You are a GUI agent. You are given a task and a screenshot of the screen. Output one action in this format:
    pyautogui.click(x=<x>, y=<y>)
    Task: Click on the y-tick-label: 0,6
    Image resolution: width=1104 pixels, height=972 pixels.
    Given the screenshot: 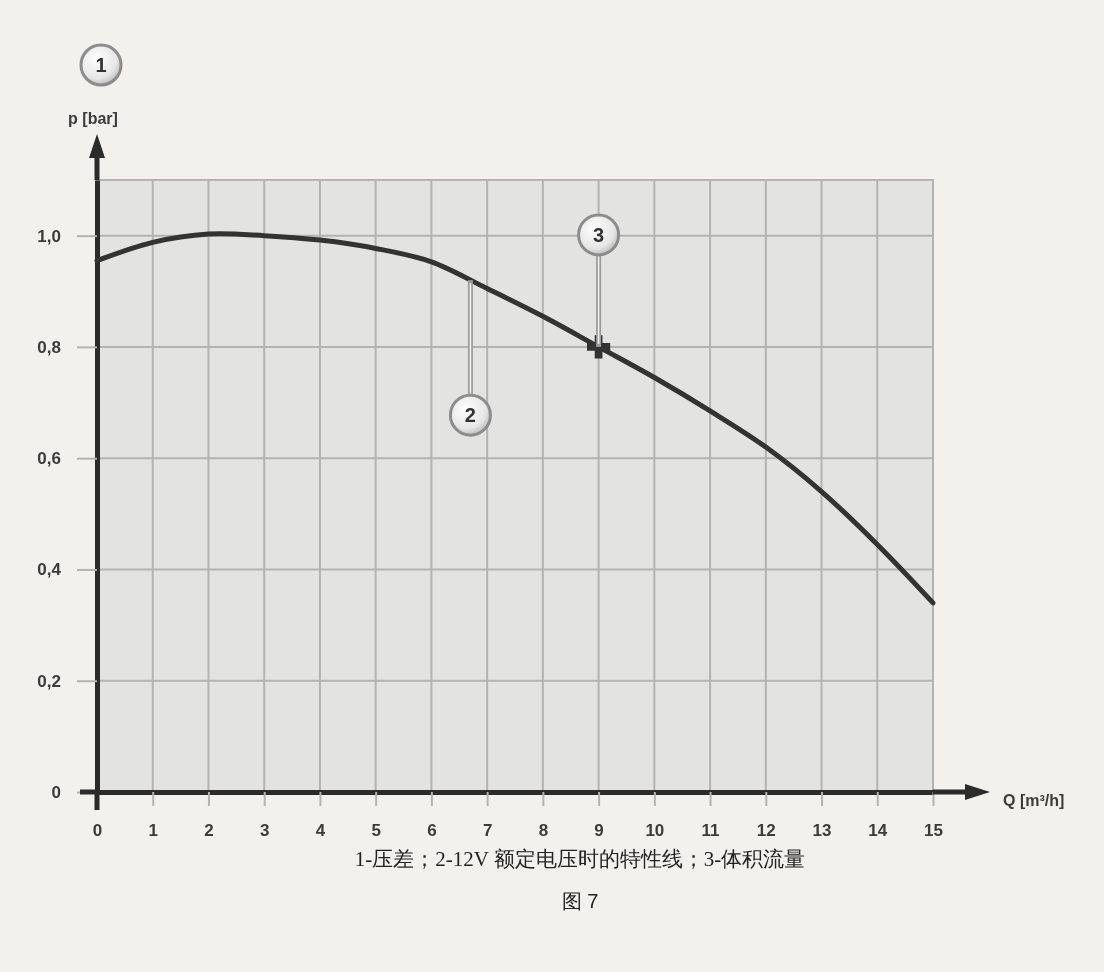 What is the action you would take?
    pyautogui.click(x=49, y=459)
    